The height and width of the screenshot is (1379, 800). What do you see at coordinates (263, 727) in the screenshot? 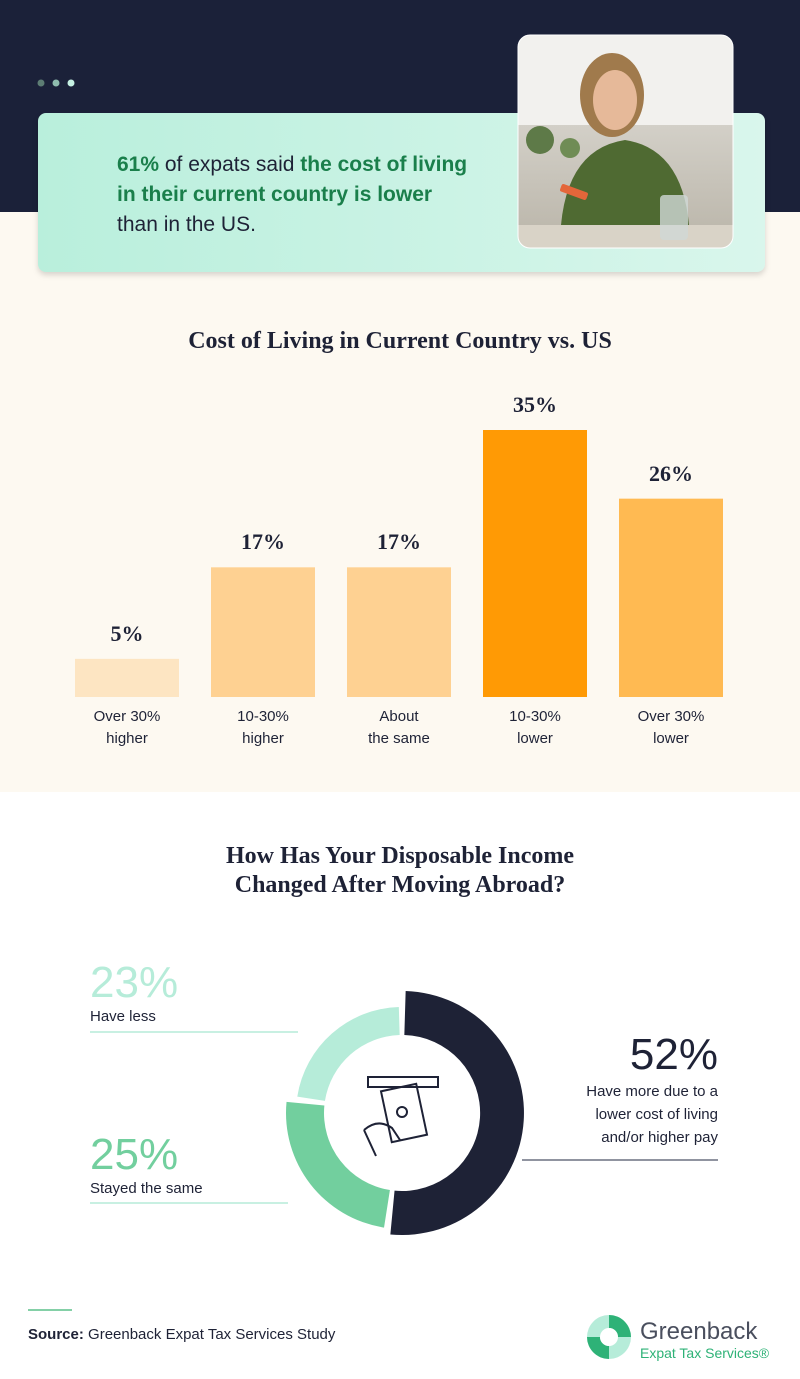
I see `x-tick-label: 10-30% higher` at bounding box center [263, 727].